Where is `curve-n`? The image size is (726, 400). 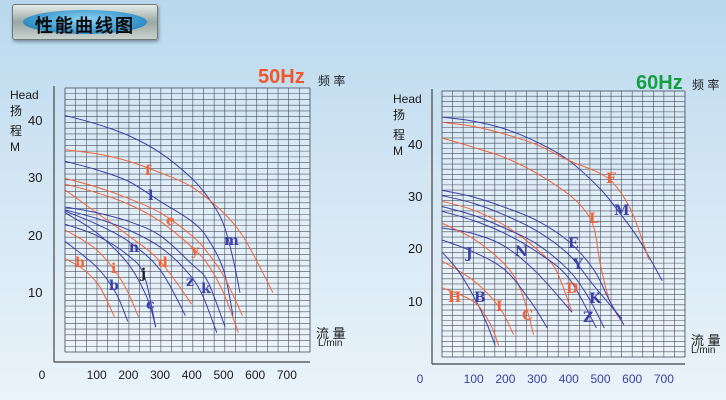 curve-n is located at coordinates (125, 263).